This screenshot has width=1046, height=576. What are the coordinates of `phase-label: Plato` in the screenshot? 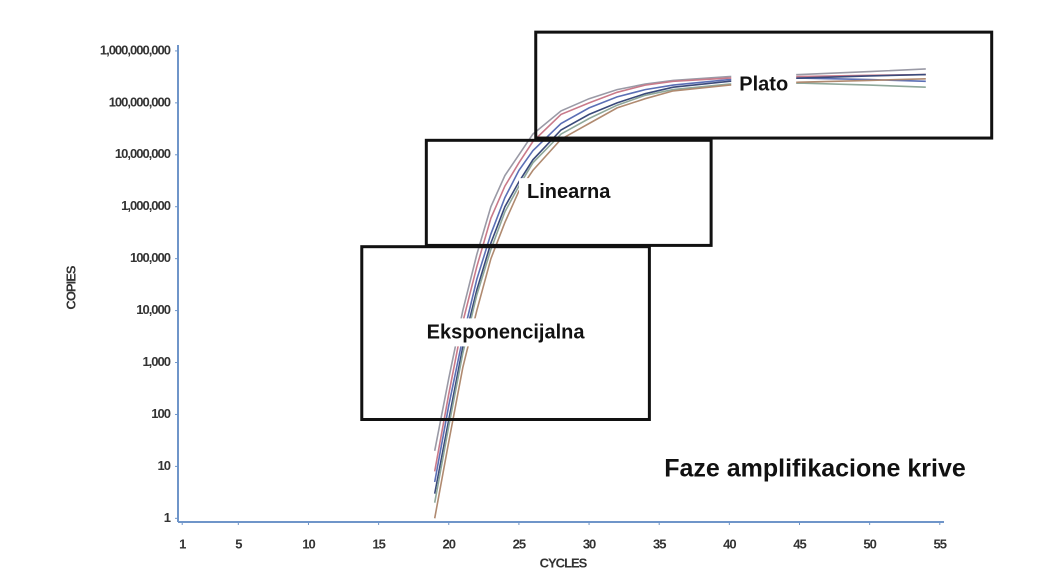 It's located at (763, 84).